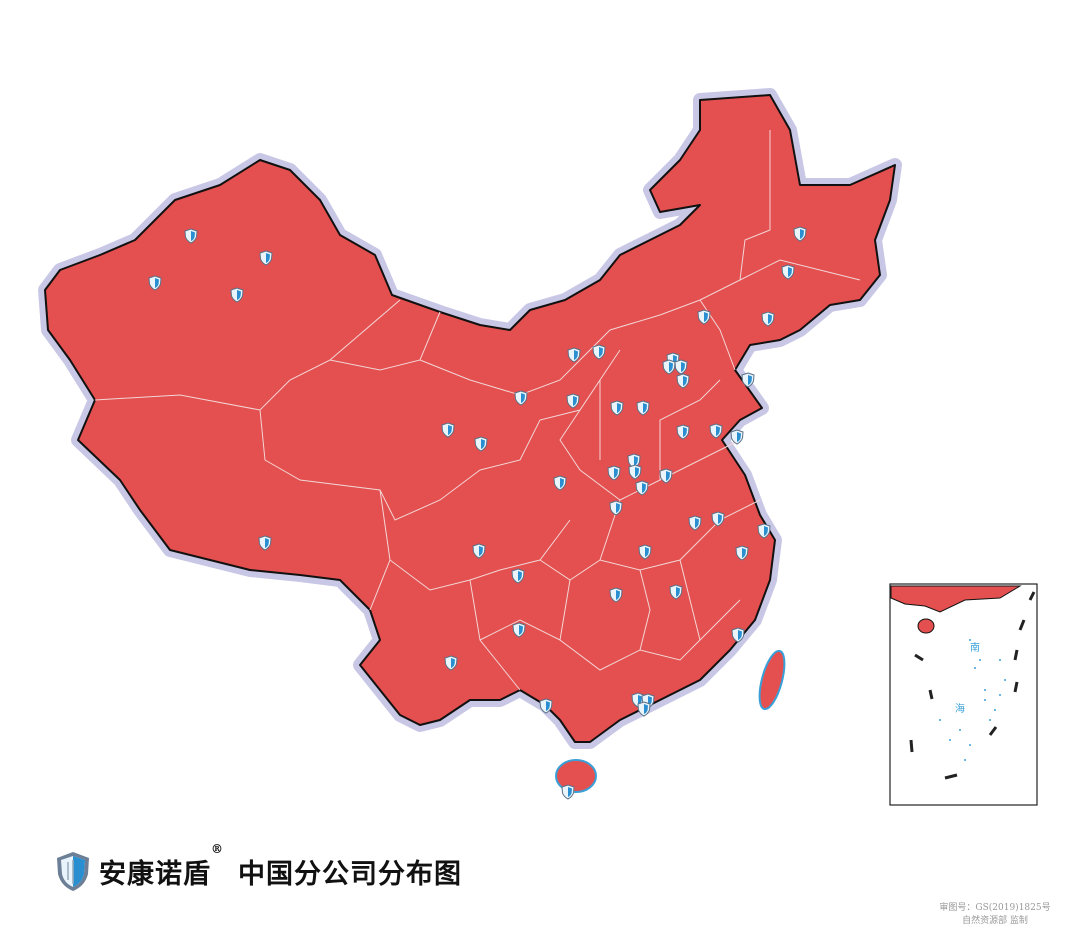 Image resolution: width=1080 pixels, height=950 pixels. What do you see at coordinates (975, 647) in the screenshot?
I see `inset-label-south: 南` at bounding box center [975, 647].